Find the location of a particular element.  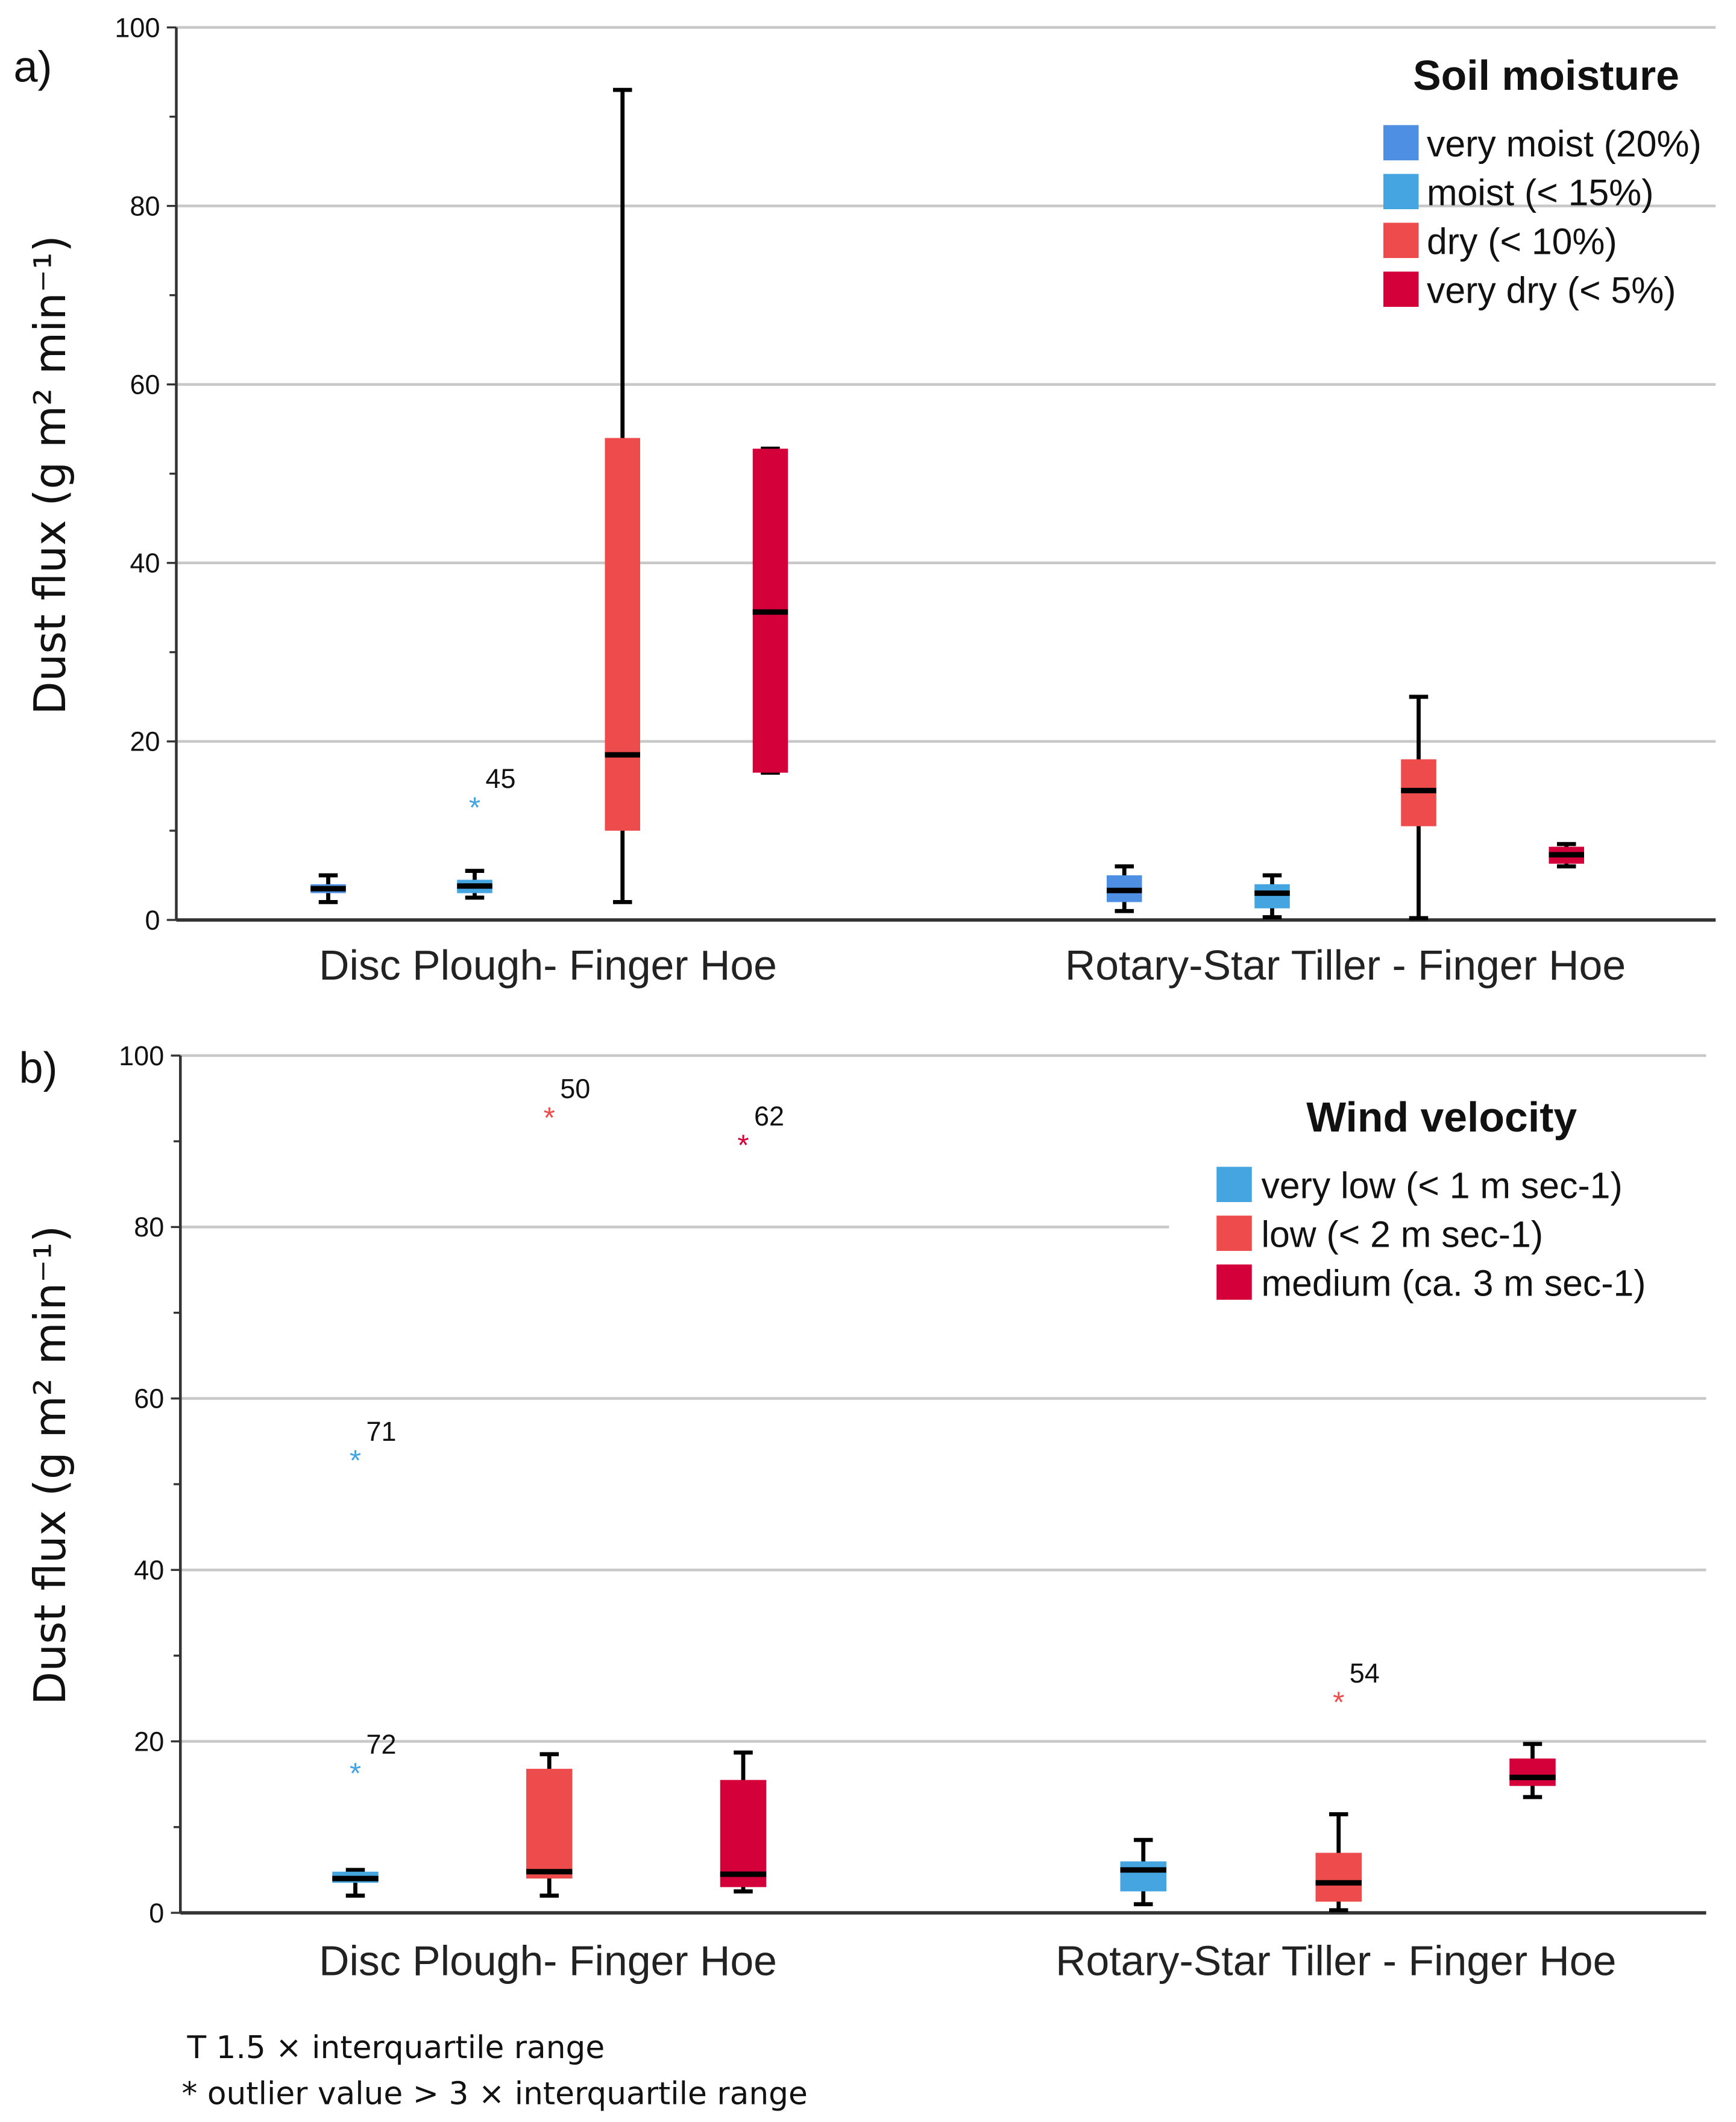

outlier-label: 71 is located at coordinates (381, 1431).